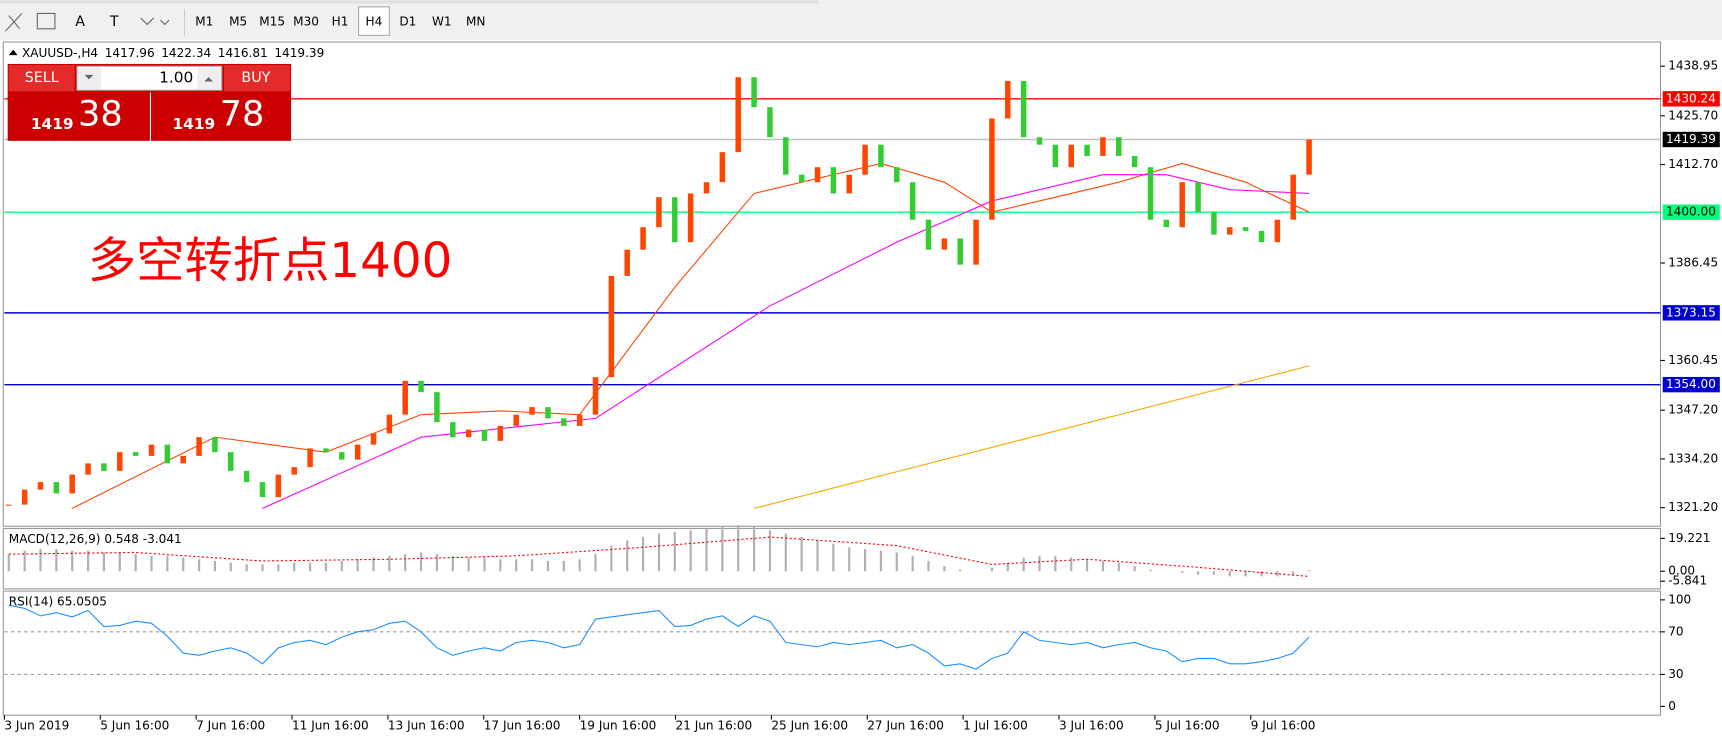 This screenshot has height=748, width=1722. What do you see at coordinates (306, 22) in the screenshot?
I see `timeframe-button: M30` at bounding box center [306, 22].